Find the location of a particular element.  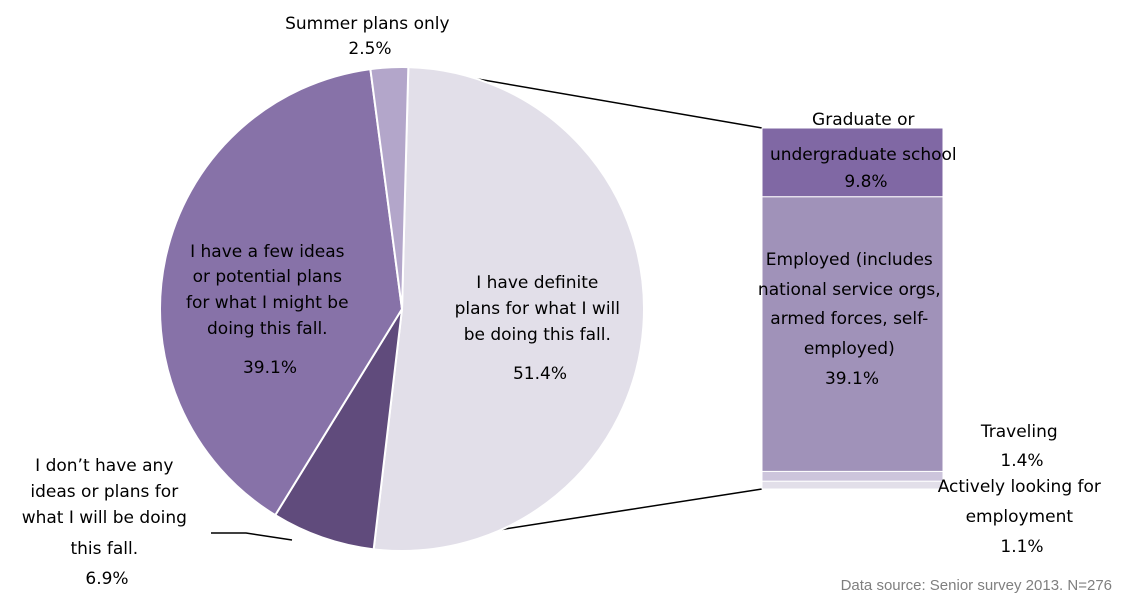

pie-slice-no-plans is located at coordinates (338, 429).